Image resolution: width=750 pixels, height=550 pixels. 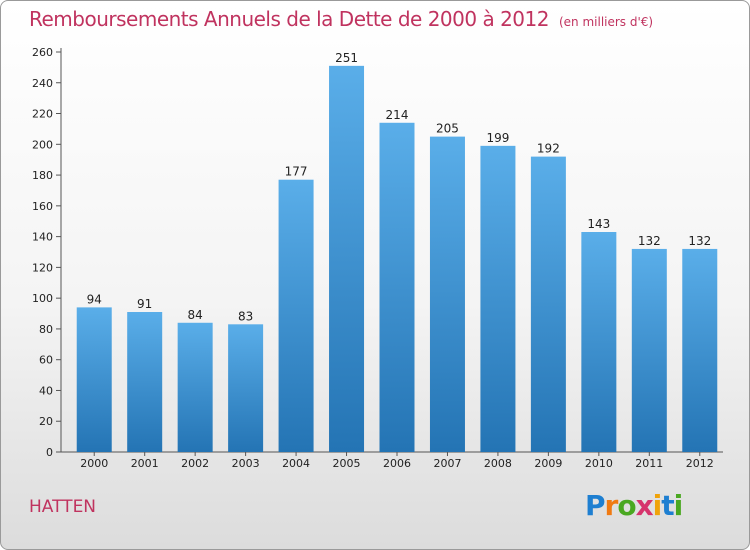 What do you see at coordinates (46, 390) in the screenshot?
I see `y-tick-label: 40` at bounding box center [46, 390].